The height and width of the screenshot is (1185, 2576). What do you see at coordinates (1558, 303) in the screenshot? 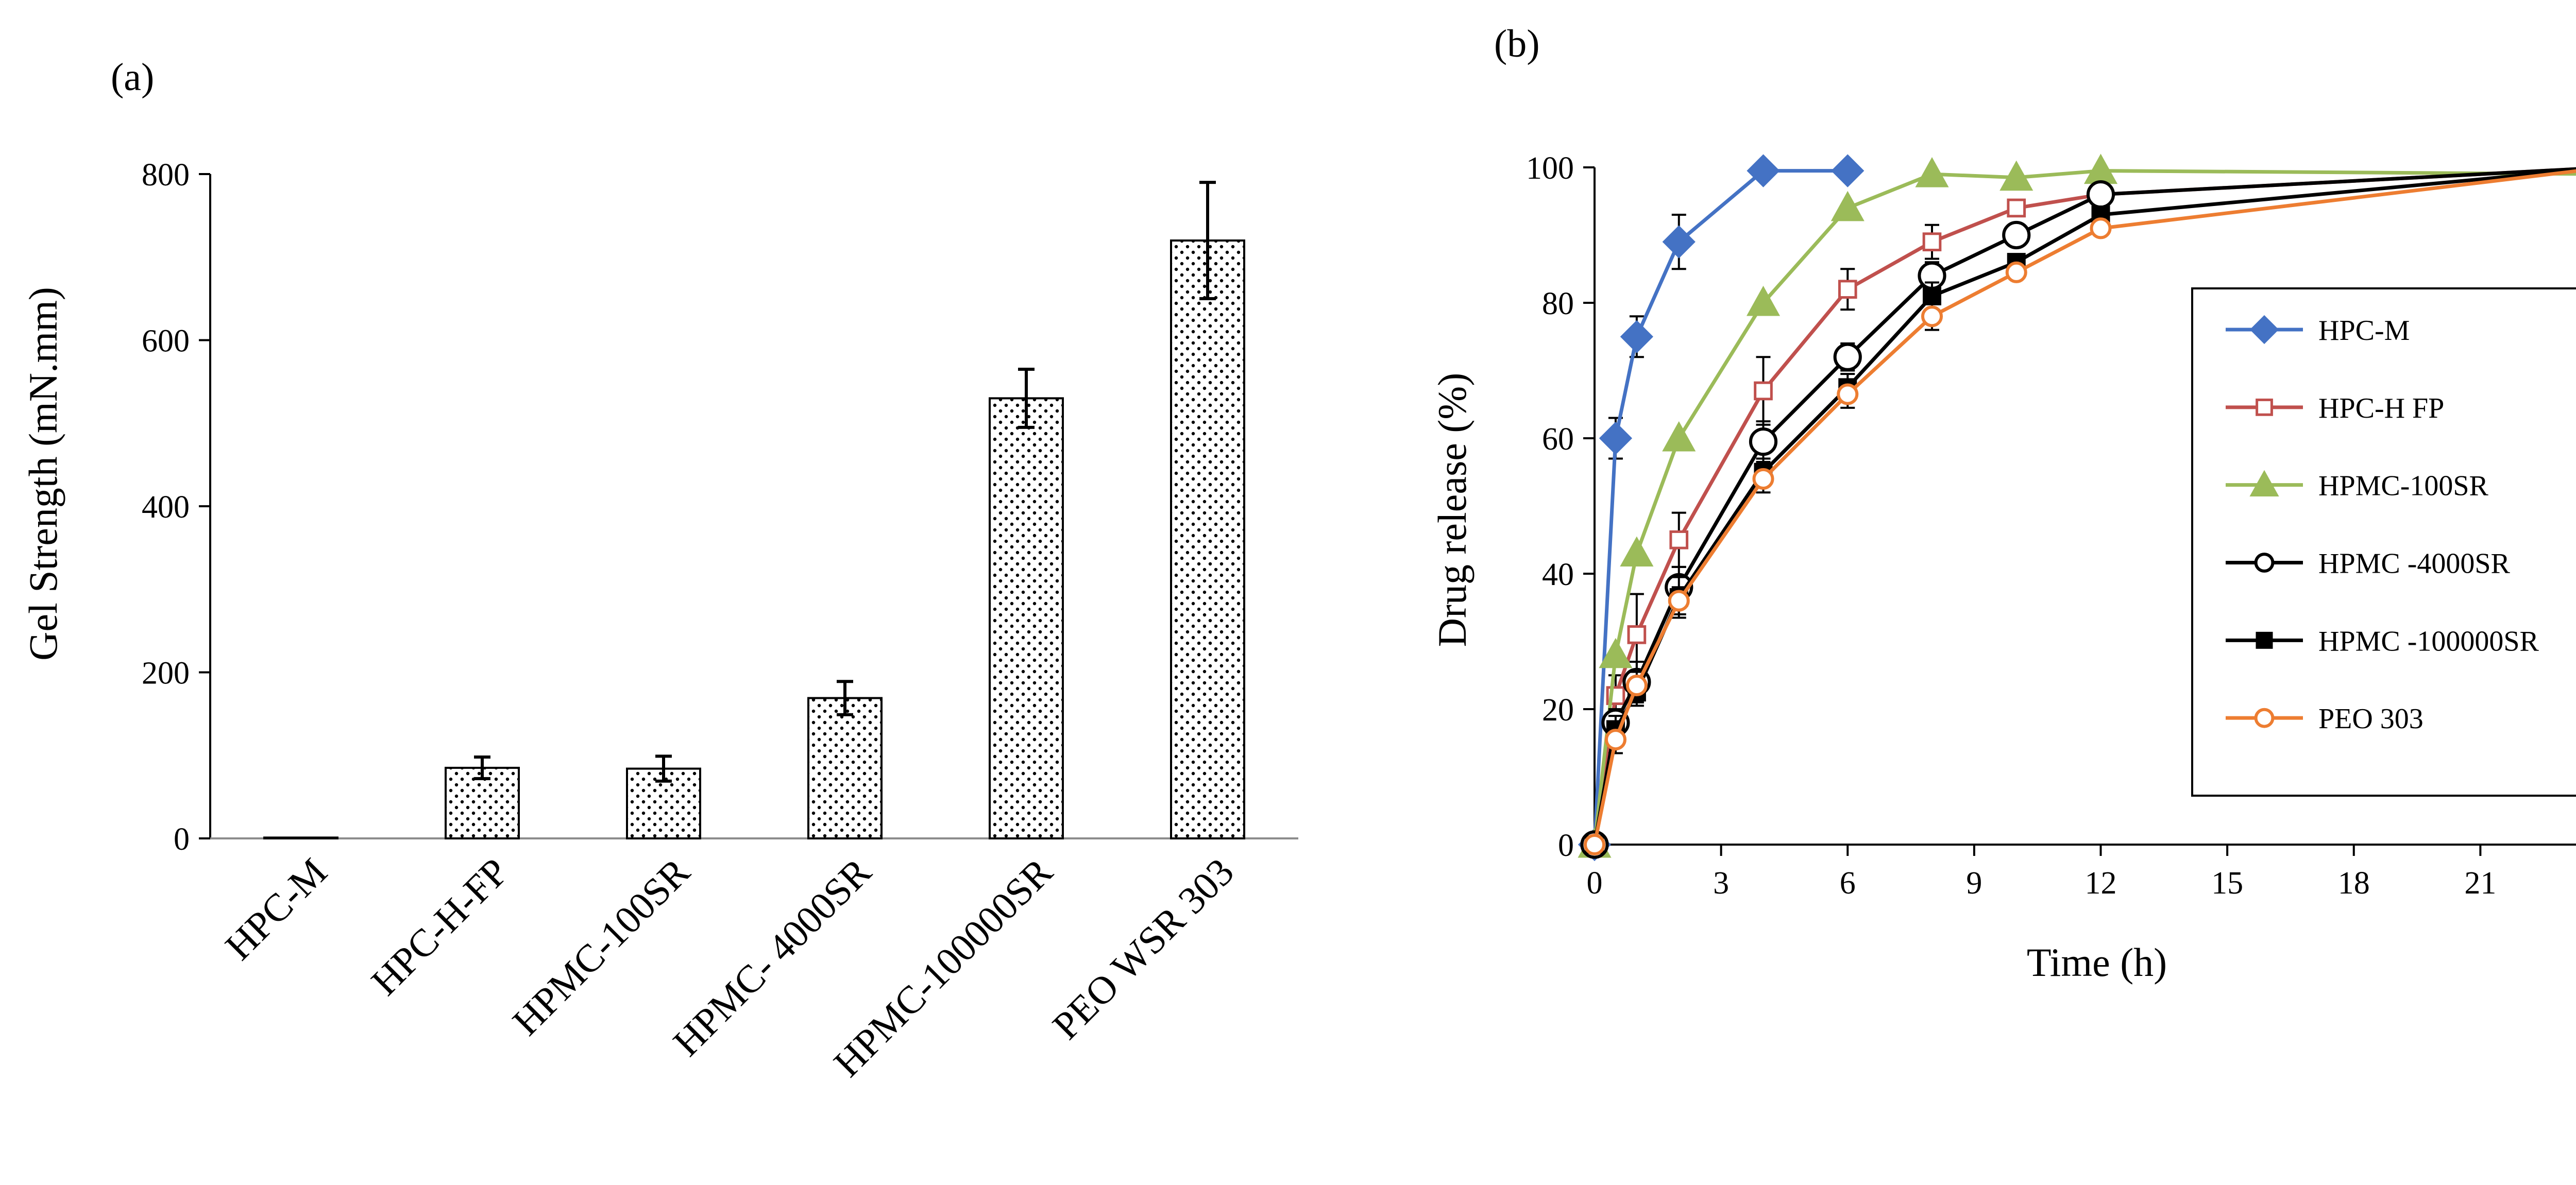
I see `y-tick-label-b: 80` at bounding box center [1558, 303].